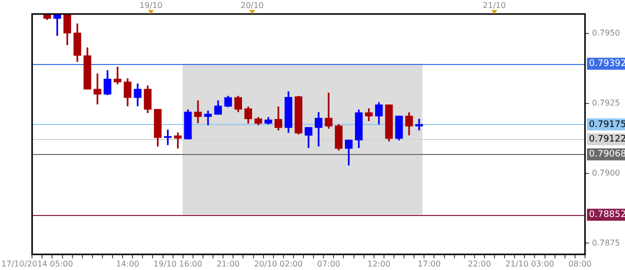  I want to click on x-tick-label: 22:00, so click(479, 263).